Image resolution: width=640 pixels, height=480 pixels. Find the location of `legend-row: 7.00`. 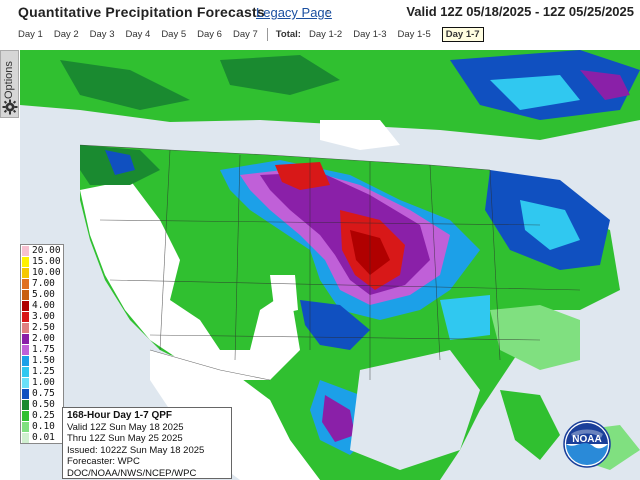

legend-row: 7.00 is located at coordinates (42, 283).